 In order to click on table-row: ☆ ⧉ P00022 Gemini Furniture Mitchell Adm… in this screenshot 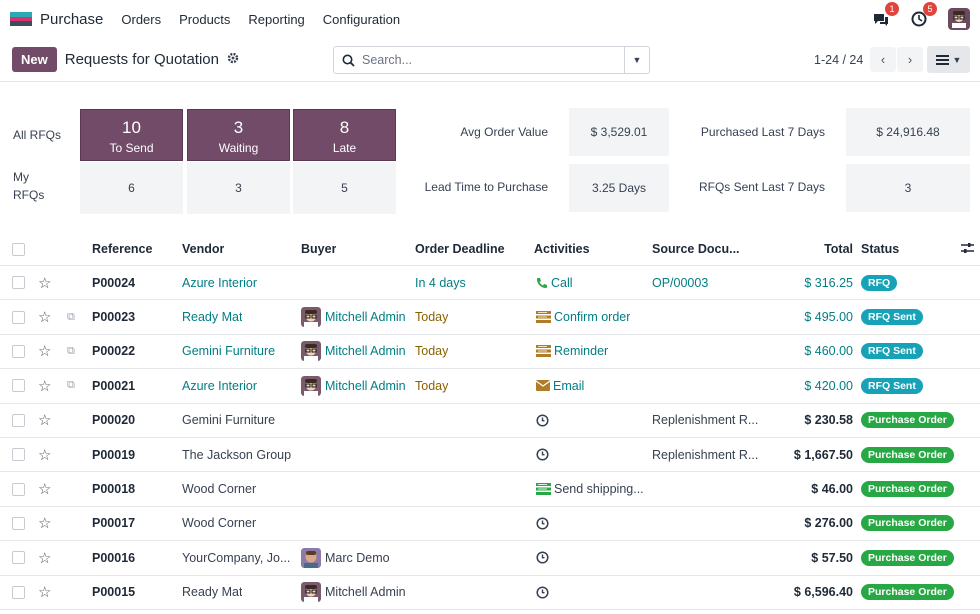, I will do `click(490, 352)`.